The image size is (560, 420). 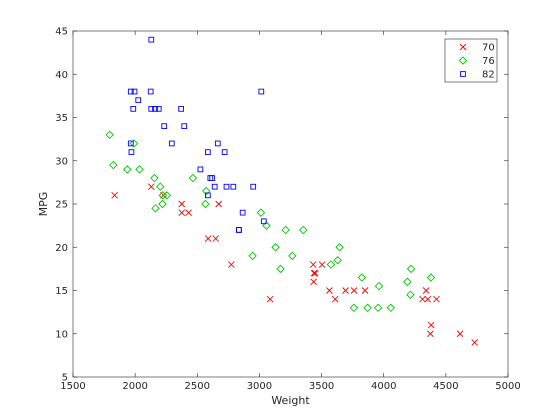 What do you see at coordinates (61, 291) in the screenshot?
I see `y-tick-label: 15` at bounding box center [61, 291].